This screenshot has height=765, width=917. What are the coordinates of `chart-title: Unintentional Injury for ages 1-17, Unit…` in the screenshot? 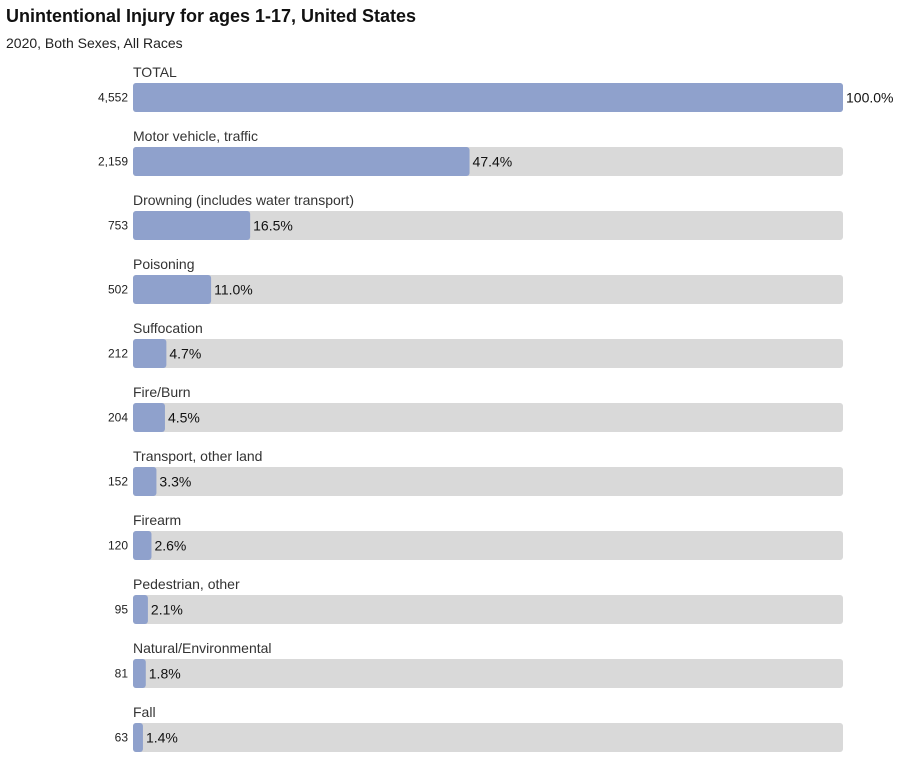 It's located at (211, 16).